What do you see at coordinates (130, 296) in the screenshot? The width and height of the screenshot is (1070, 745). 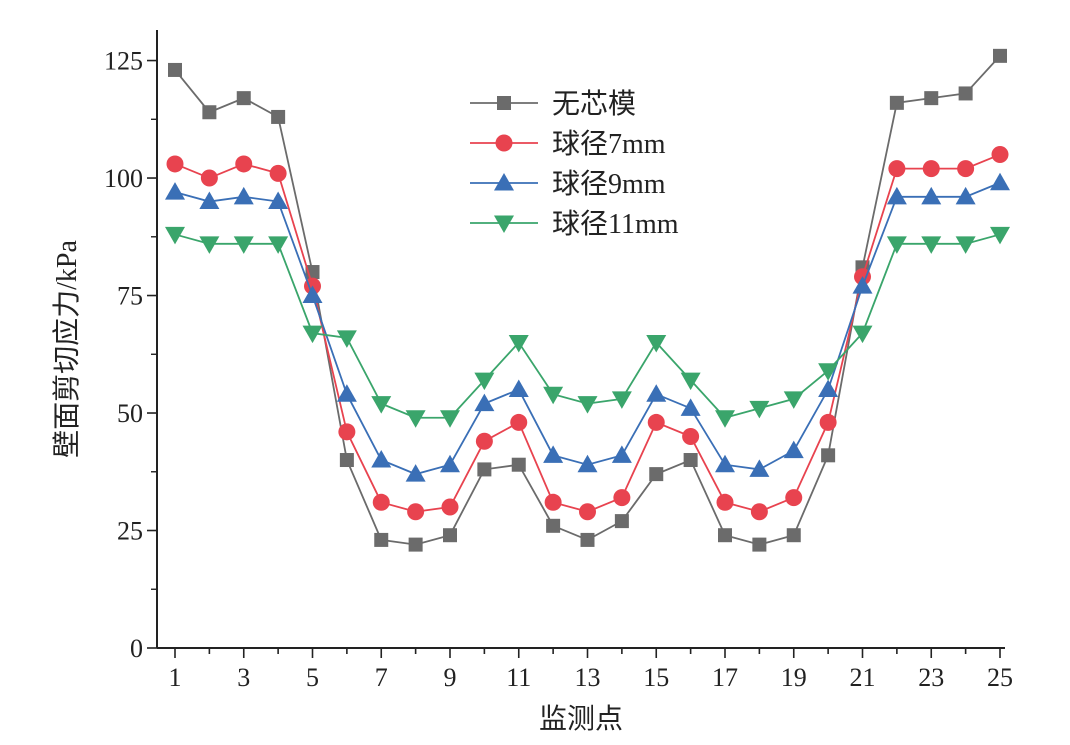 I see `y-tick-label: 75` at bounding box center [130, 296].